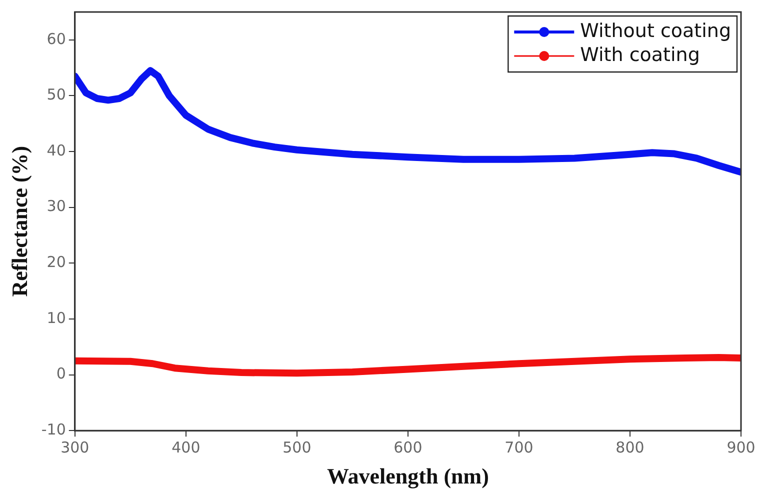  I want to click on y-tick-label: 10, so click(56, 317).